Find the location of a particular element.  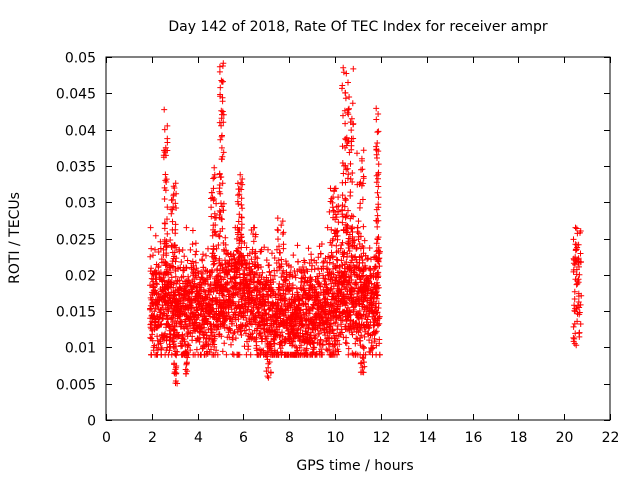

x-axis-label: GPS time / hours is located at coordinates (354, 466).